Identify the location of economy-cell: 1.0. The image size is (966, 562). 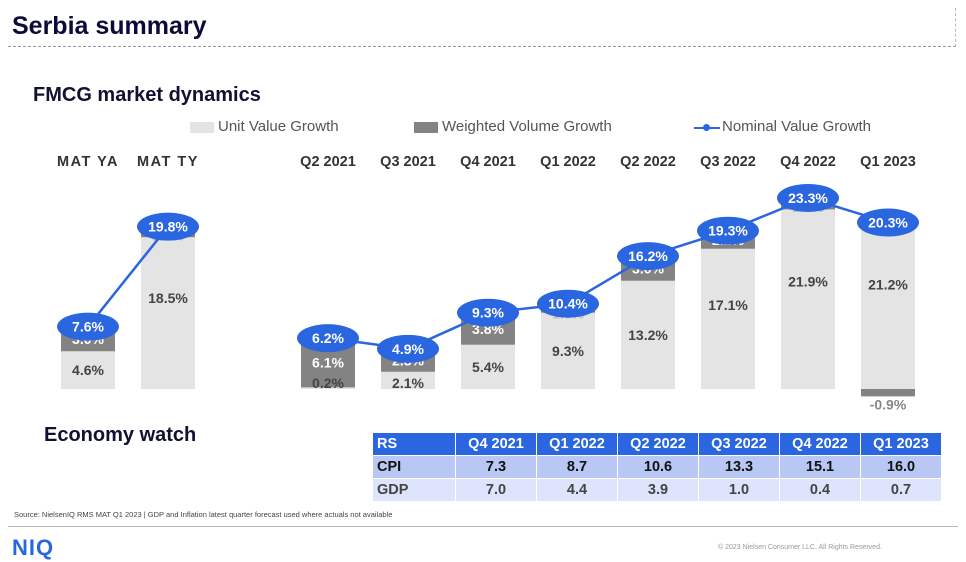
(739, 490).